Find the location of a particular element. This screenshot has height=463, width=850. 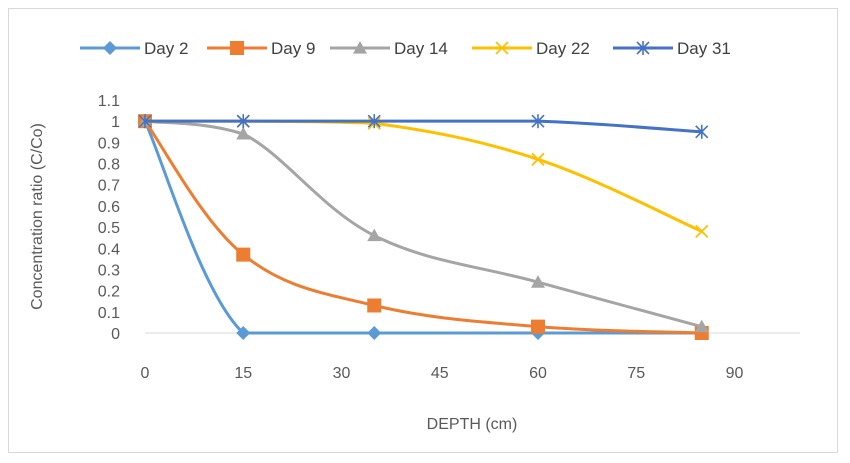

legend-item-day-2: Day 2 is located at coordinates (134, 48).